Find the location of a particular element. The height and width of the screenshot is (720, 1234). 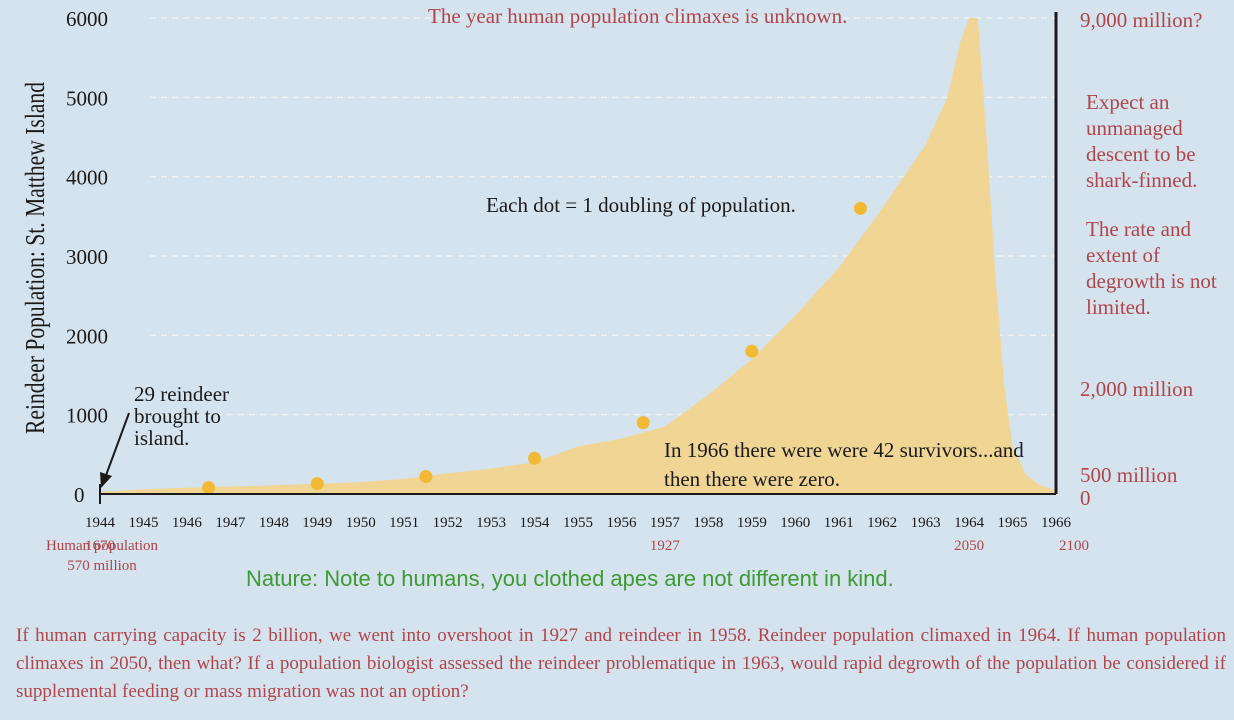

human-year-label: 2100 is located at coordinates (1074, 546).